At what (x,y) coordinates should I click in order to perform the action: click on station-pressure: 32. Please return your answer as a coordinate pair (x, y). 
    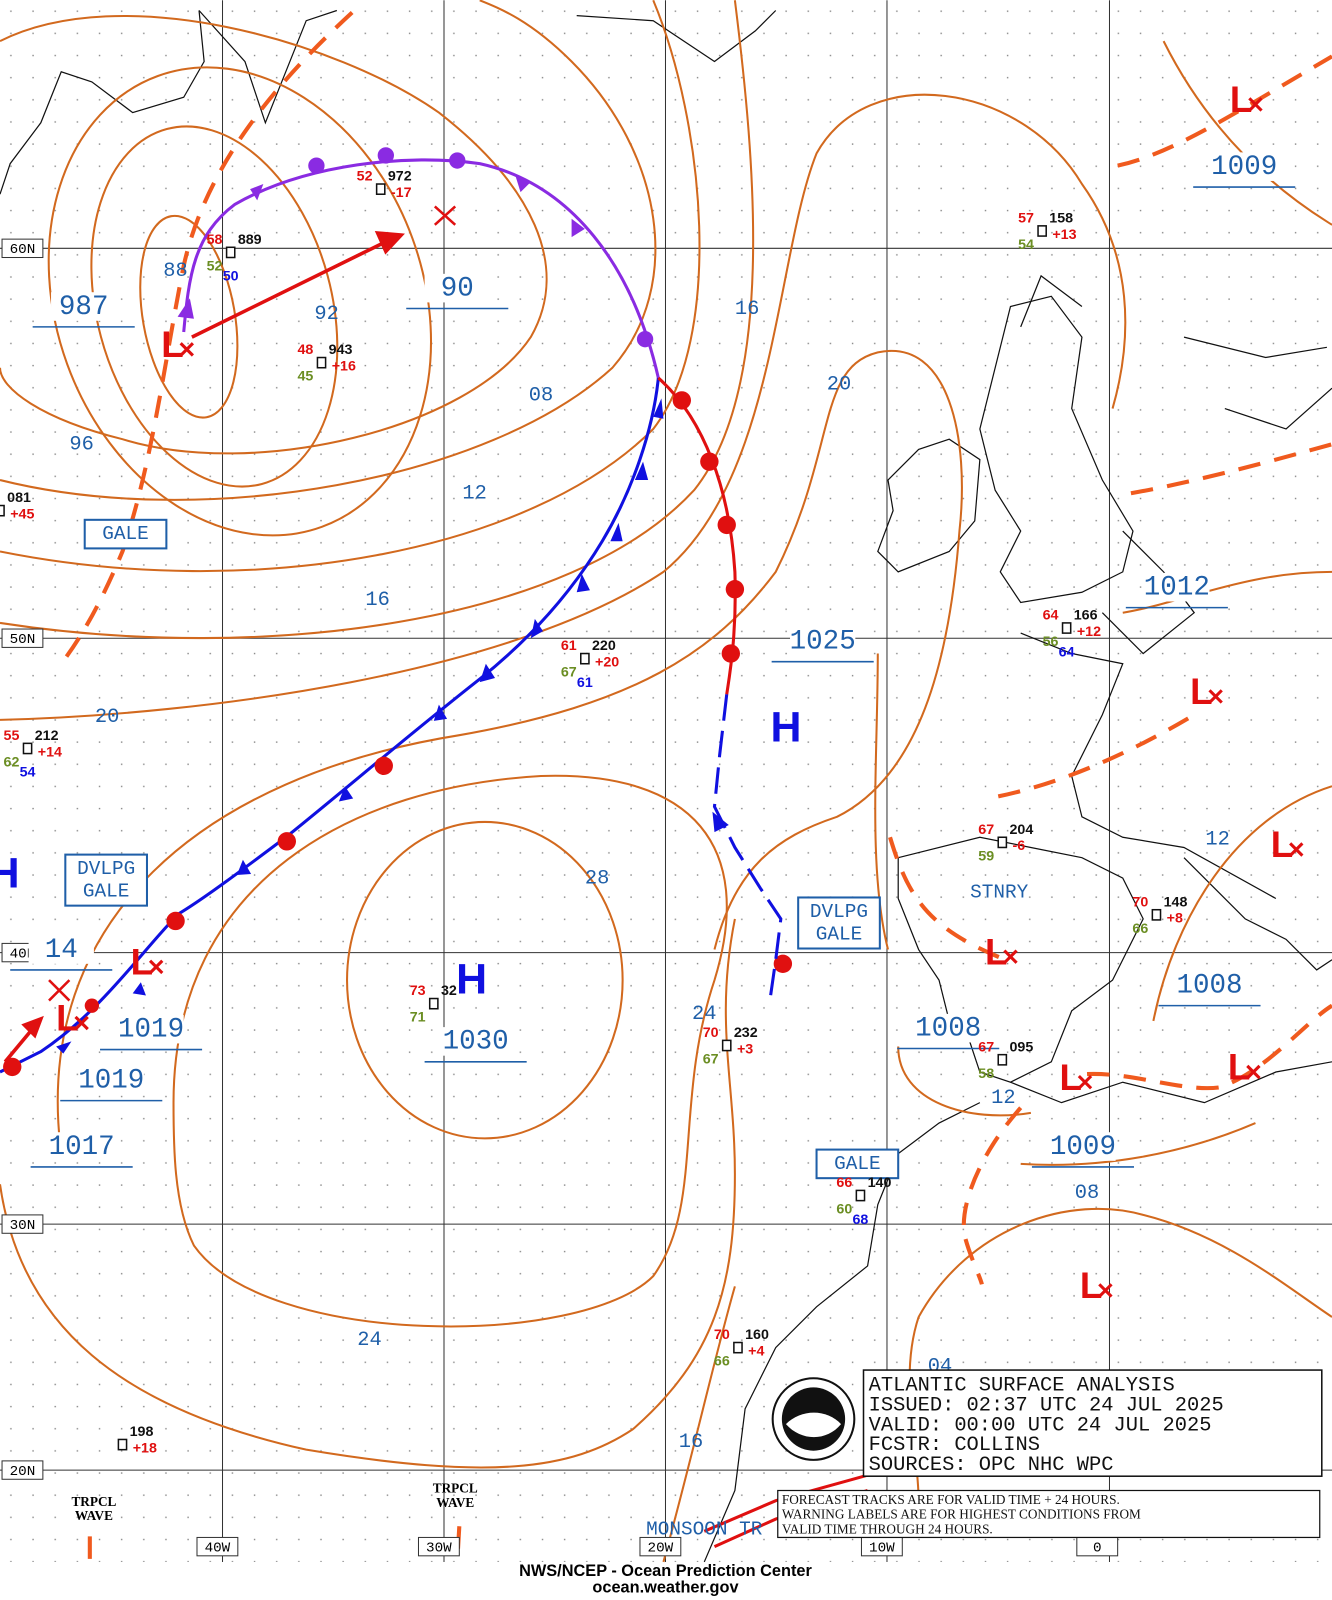
    Looking at the image, I should click on (449, 991).